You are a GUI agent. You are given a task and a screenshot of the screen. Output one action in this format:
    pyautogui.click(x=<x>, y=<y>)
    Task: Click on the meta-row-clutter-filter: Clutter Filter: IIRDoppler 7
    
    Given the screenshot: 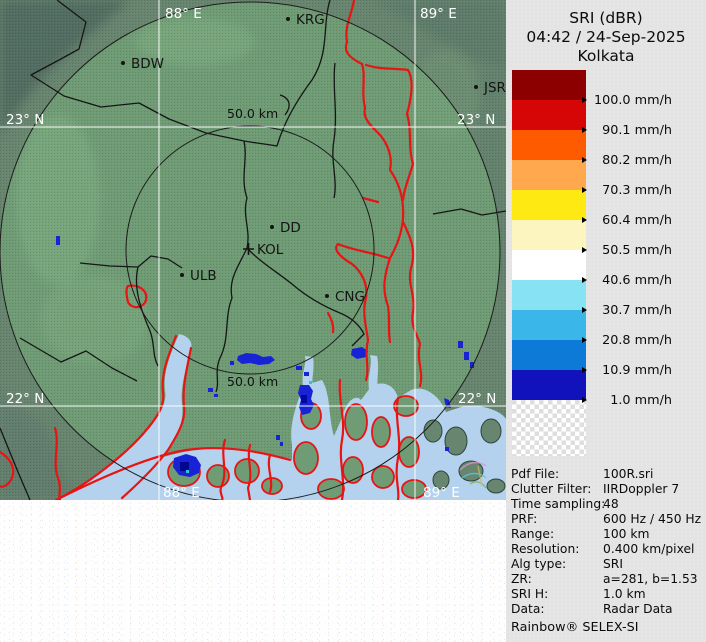 What is the action you would take?
    pyautogui.click(x=595, y=489)
    